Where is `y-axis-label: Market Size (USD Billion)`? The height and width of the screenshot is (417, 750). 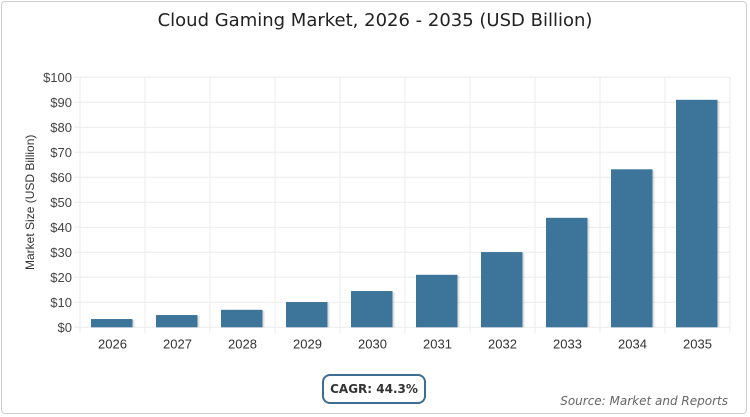
y-axis-label: Market Size (USD Billion) is located at coordinates (30, 202).